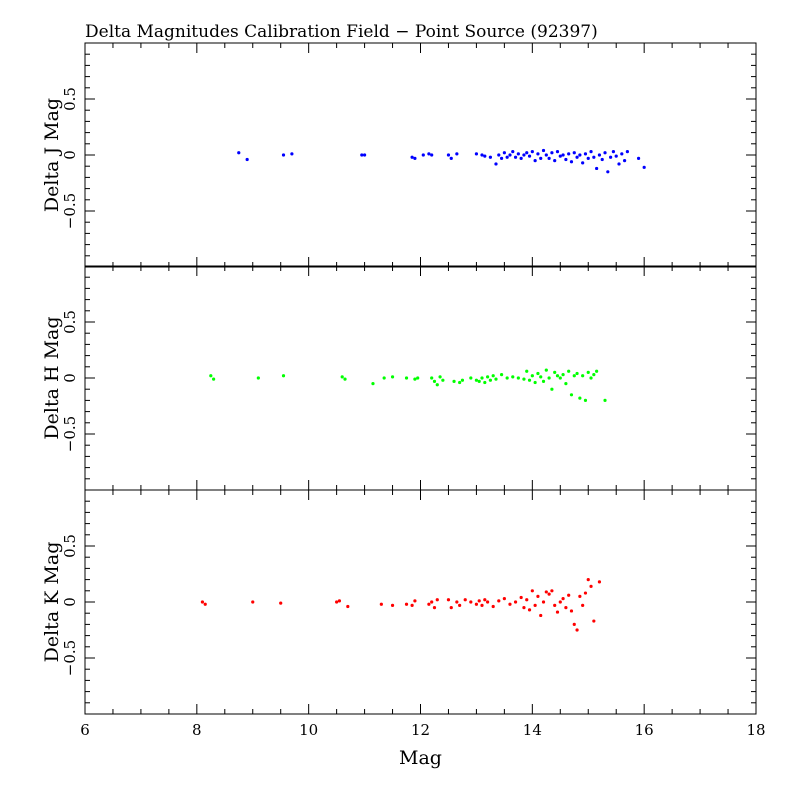 This screenshot has height=800, width=800. What do you see at coordinates (420, 758) in the screenshot?
I see `x-axis-label: Mag` at bounding box center [420, 758].